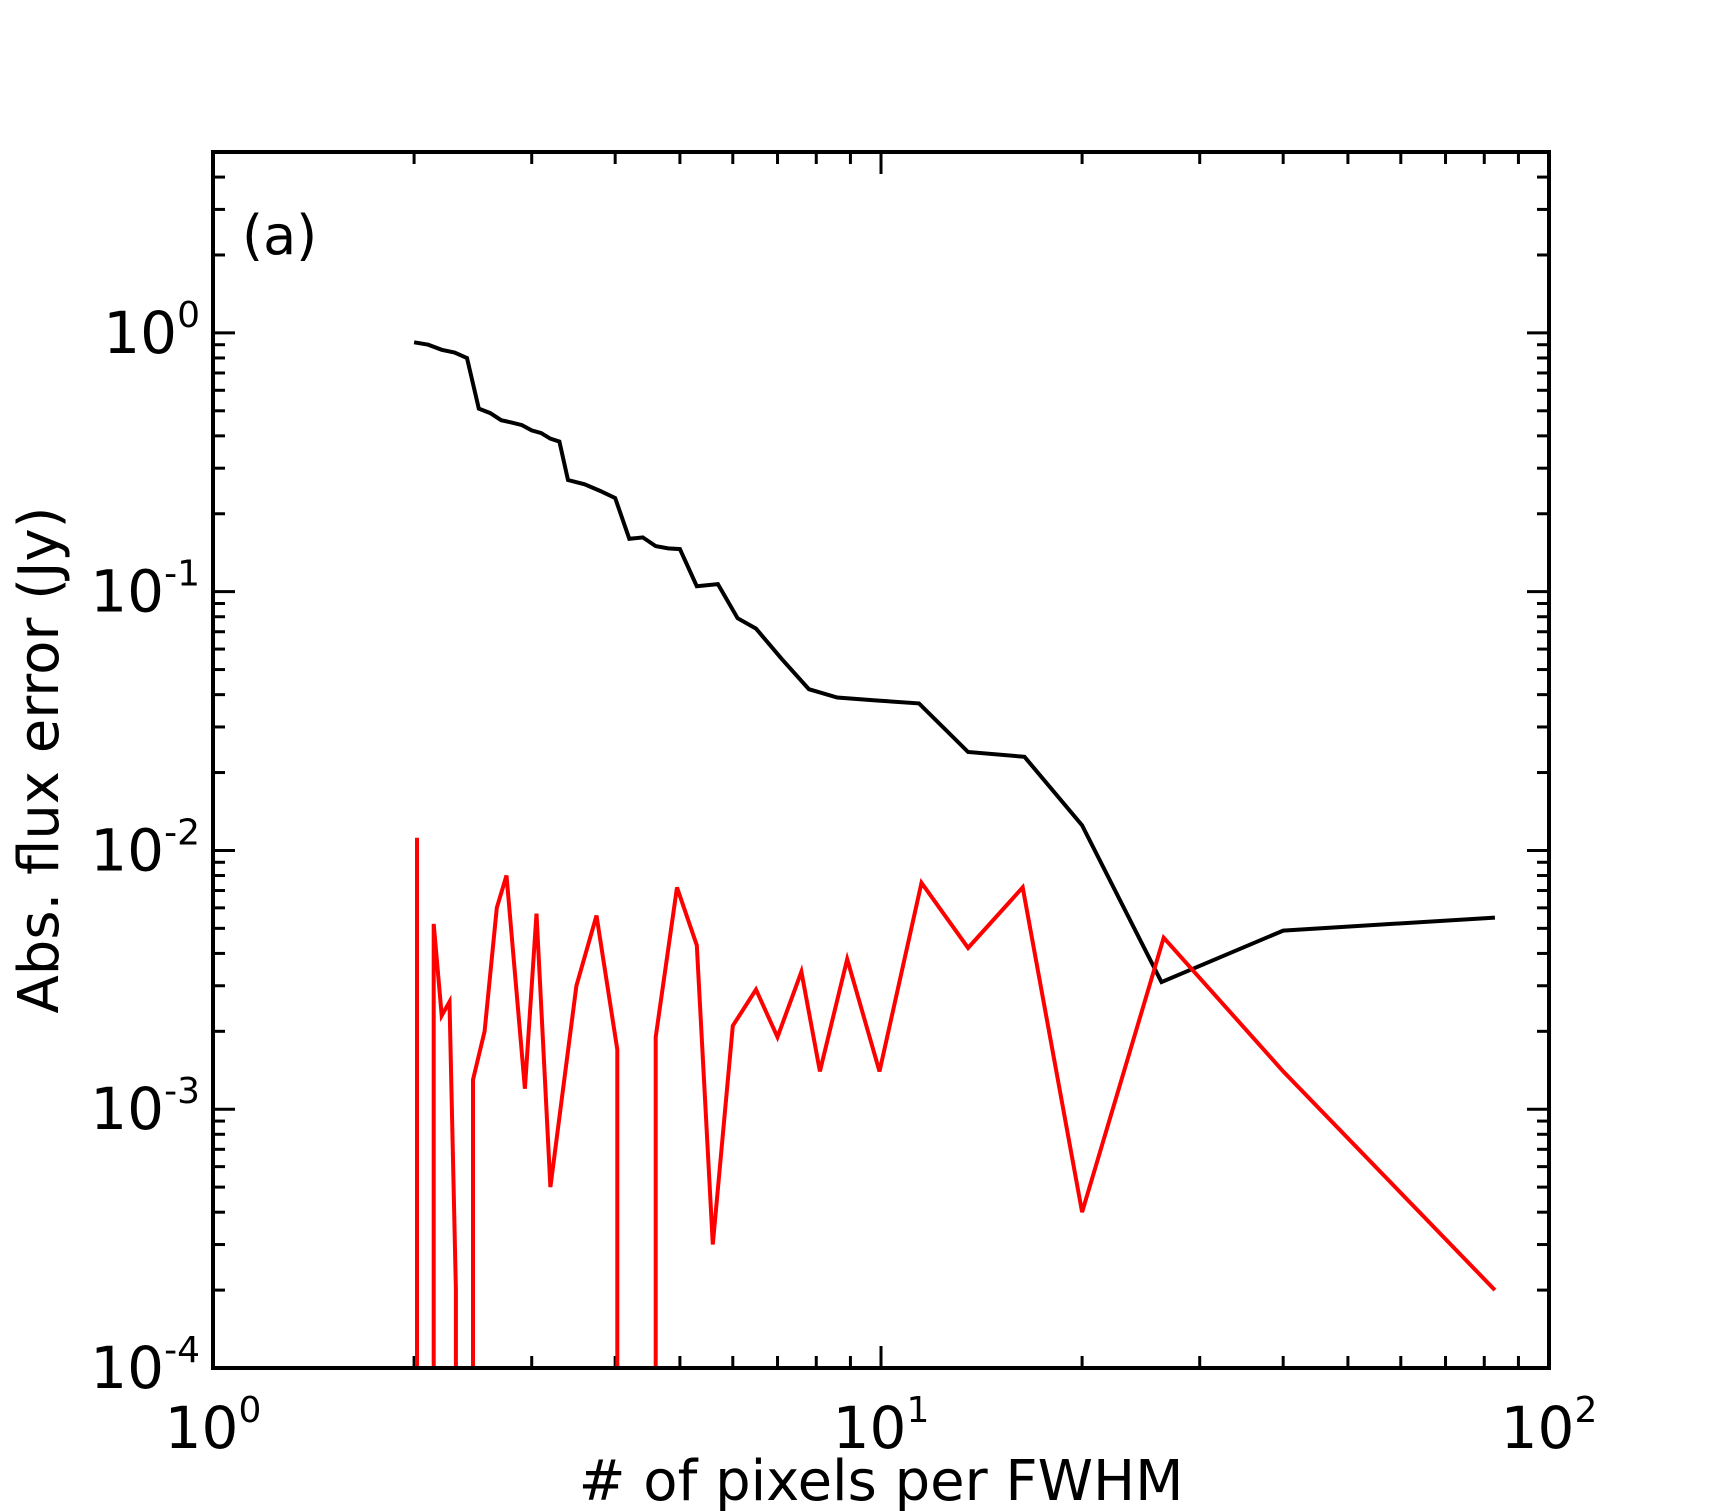 The height and width of the screenshot is (1511, 1711). I want to click on x-tick-label: 101, so click(881, 1426).